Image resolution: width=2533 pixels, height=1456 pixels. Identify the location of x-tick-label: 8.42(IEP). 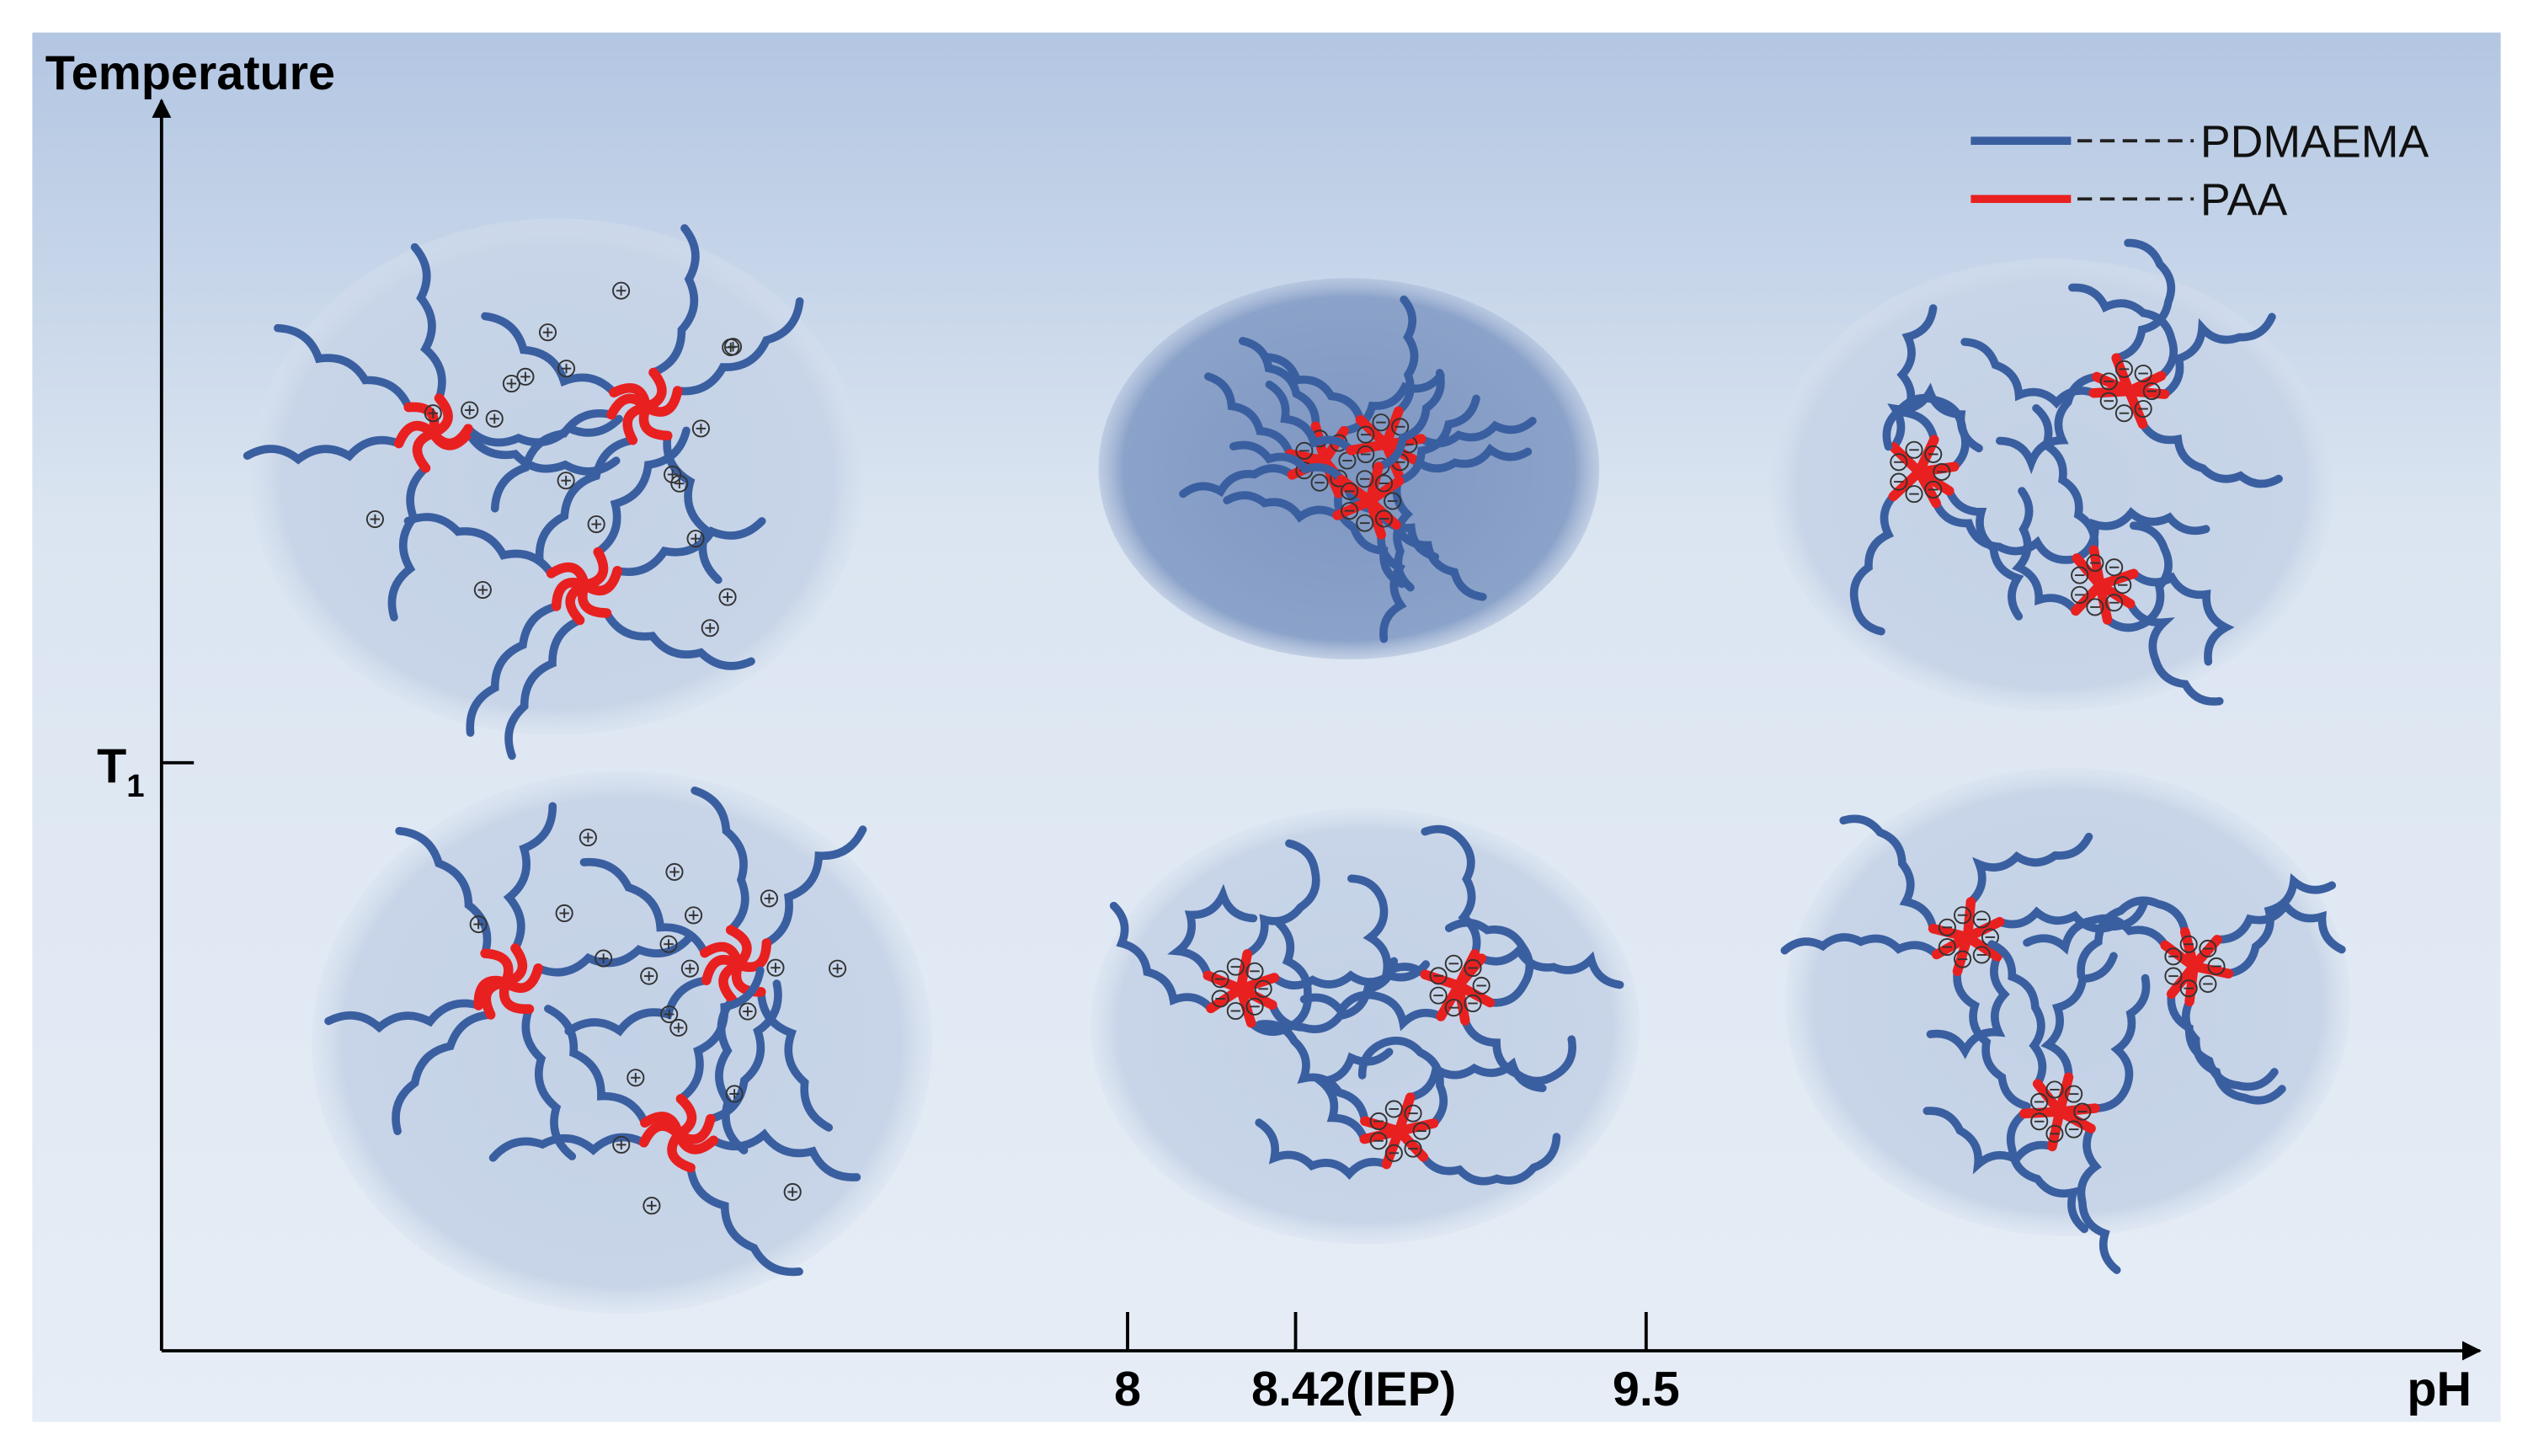
(1353, 1389).